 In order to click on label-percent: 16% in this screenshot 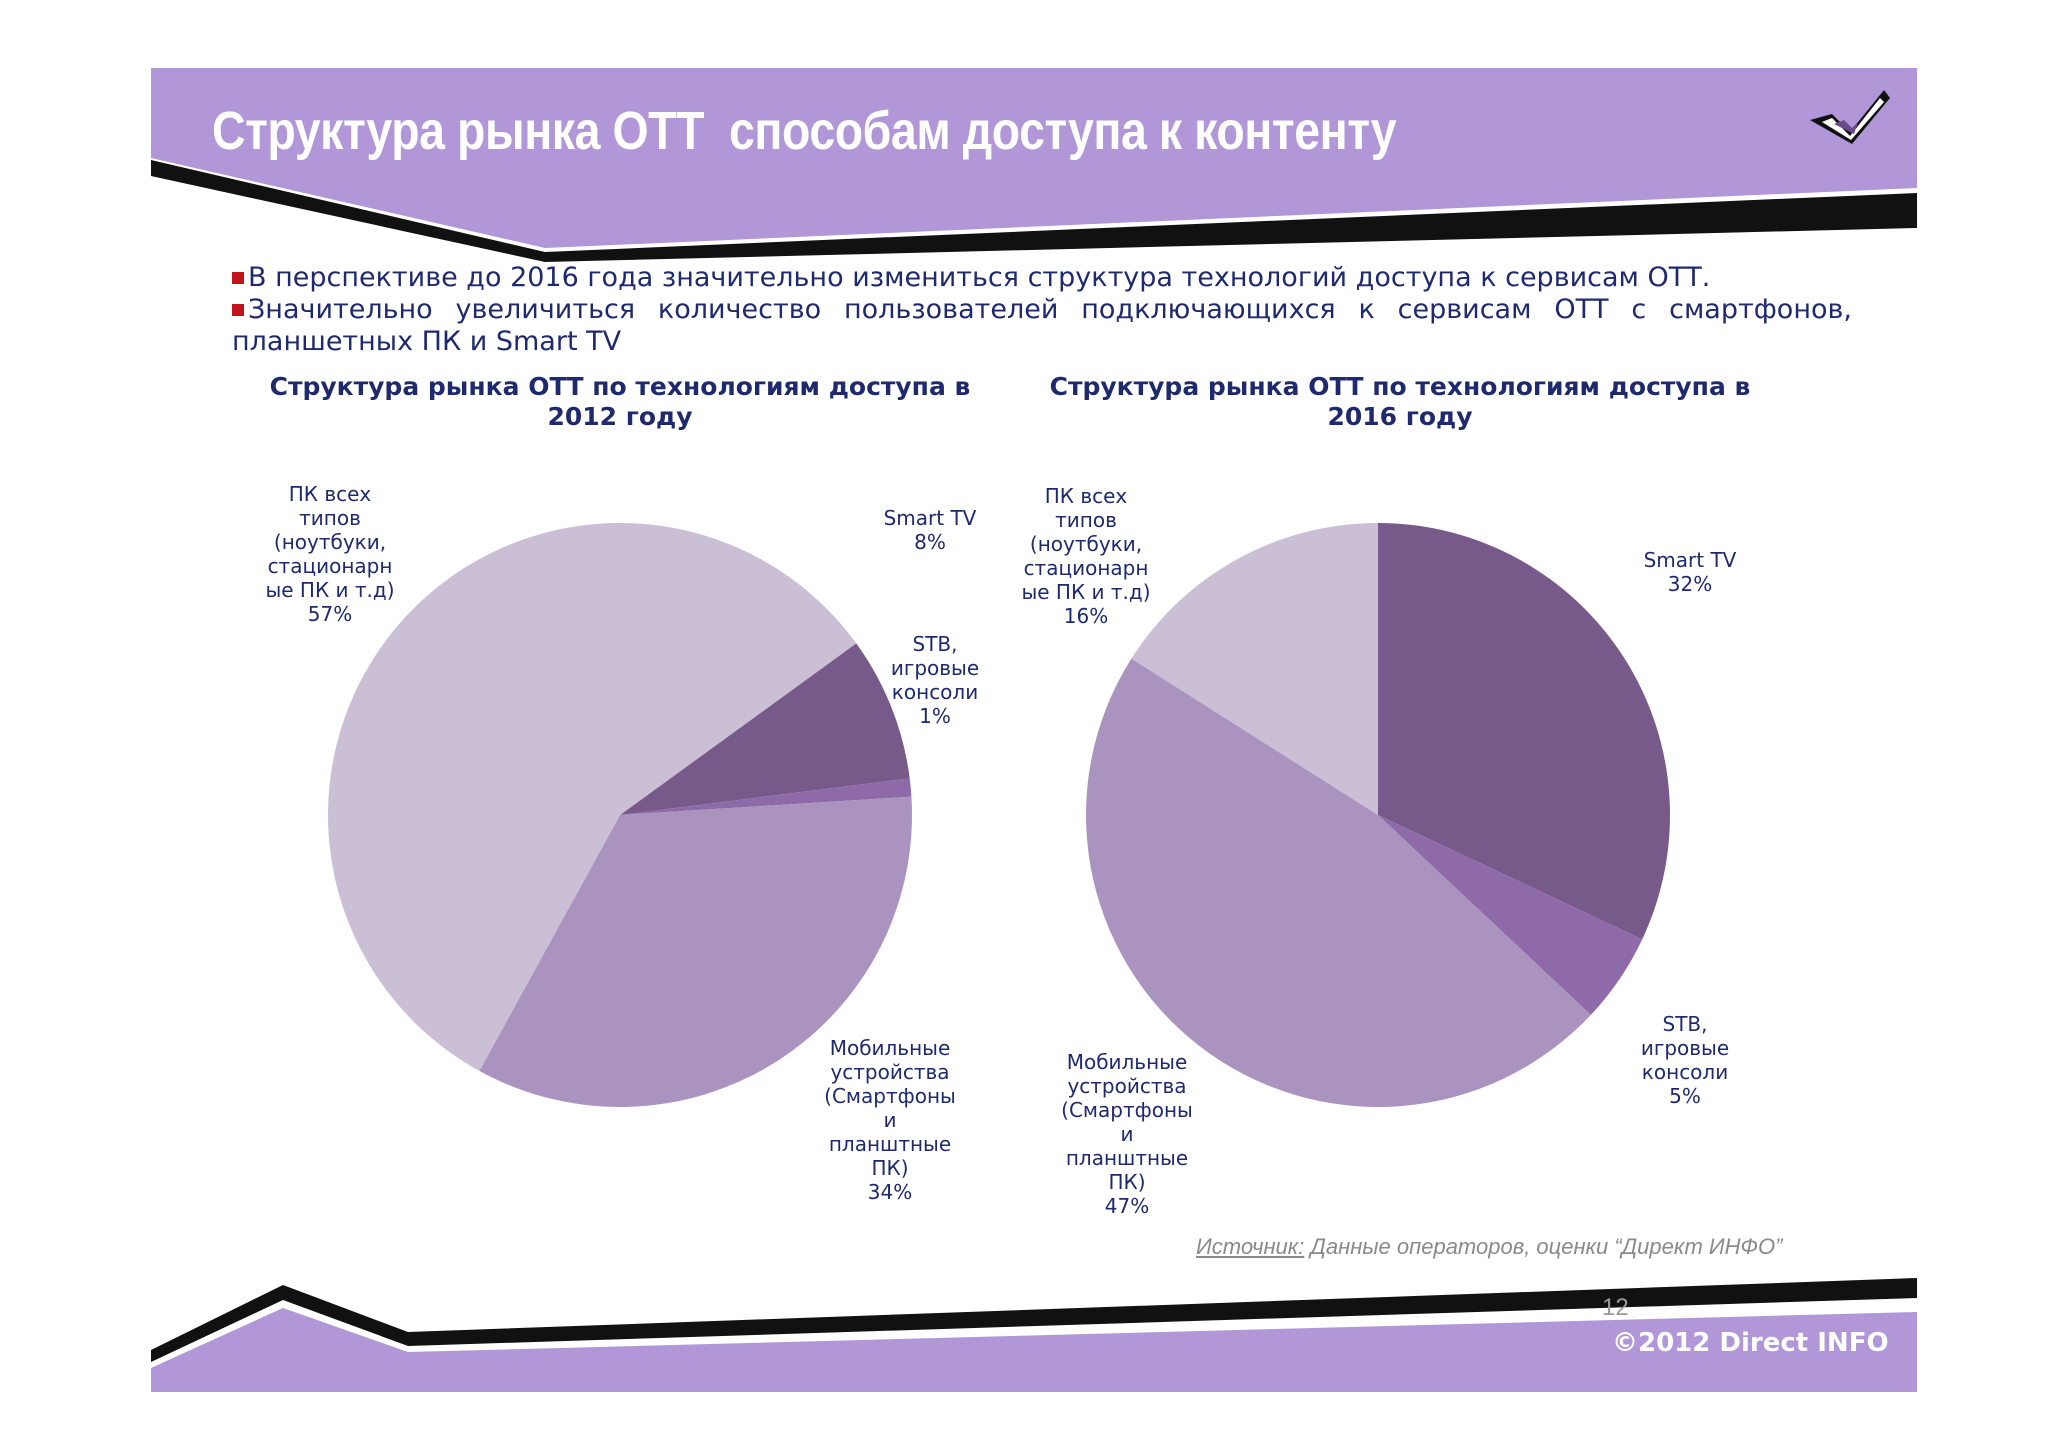, I will do `click(1086, 616)`.